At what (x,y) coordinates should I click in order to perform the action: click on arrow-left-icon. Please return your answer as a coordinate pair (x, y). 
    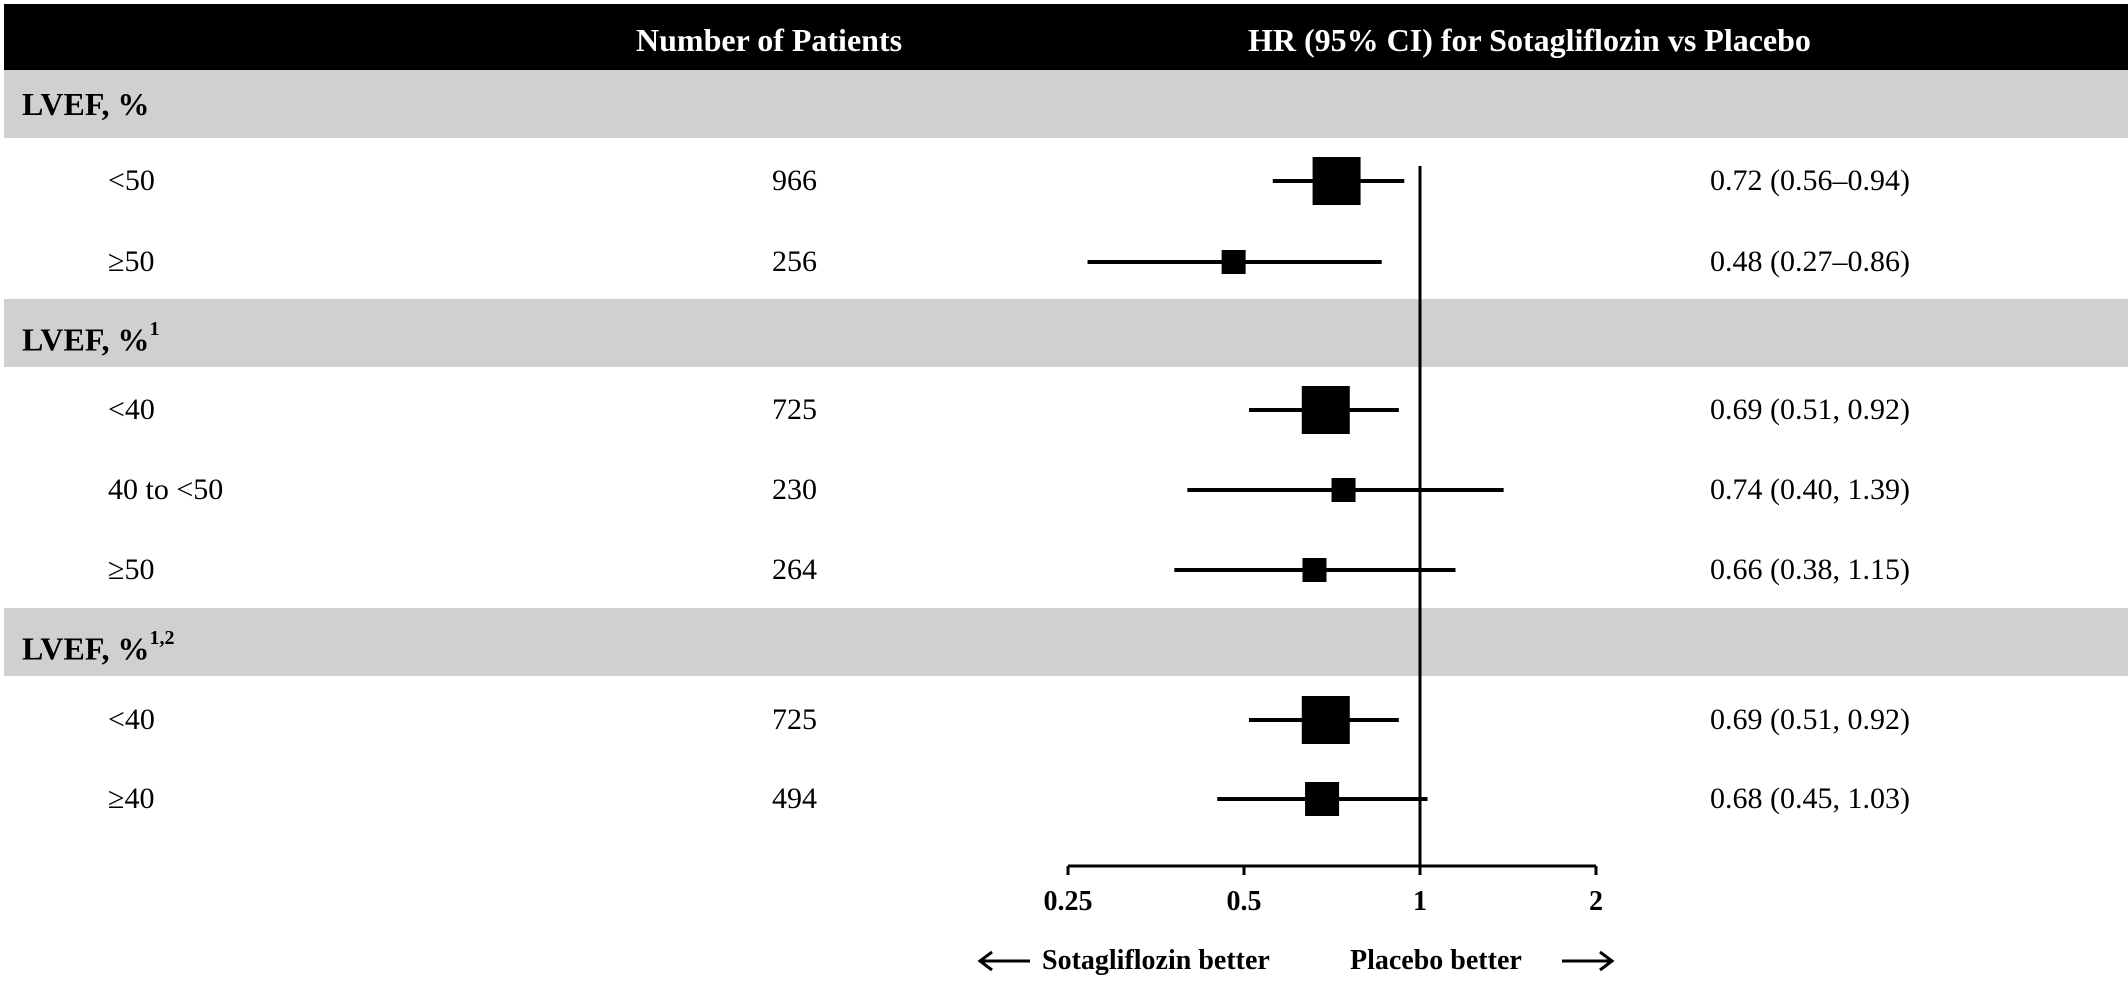
    Looking at the image, I should click on (1003, 961).